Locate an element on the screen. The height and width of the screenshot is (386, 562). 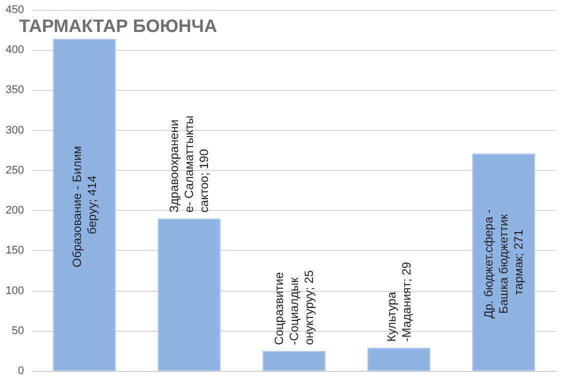
y-tick-label: 300 is located at coordinates (15, 130).